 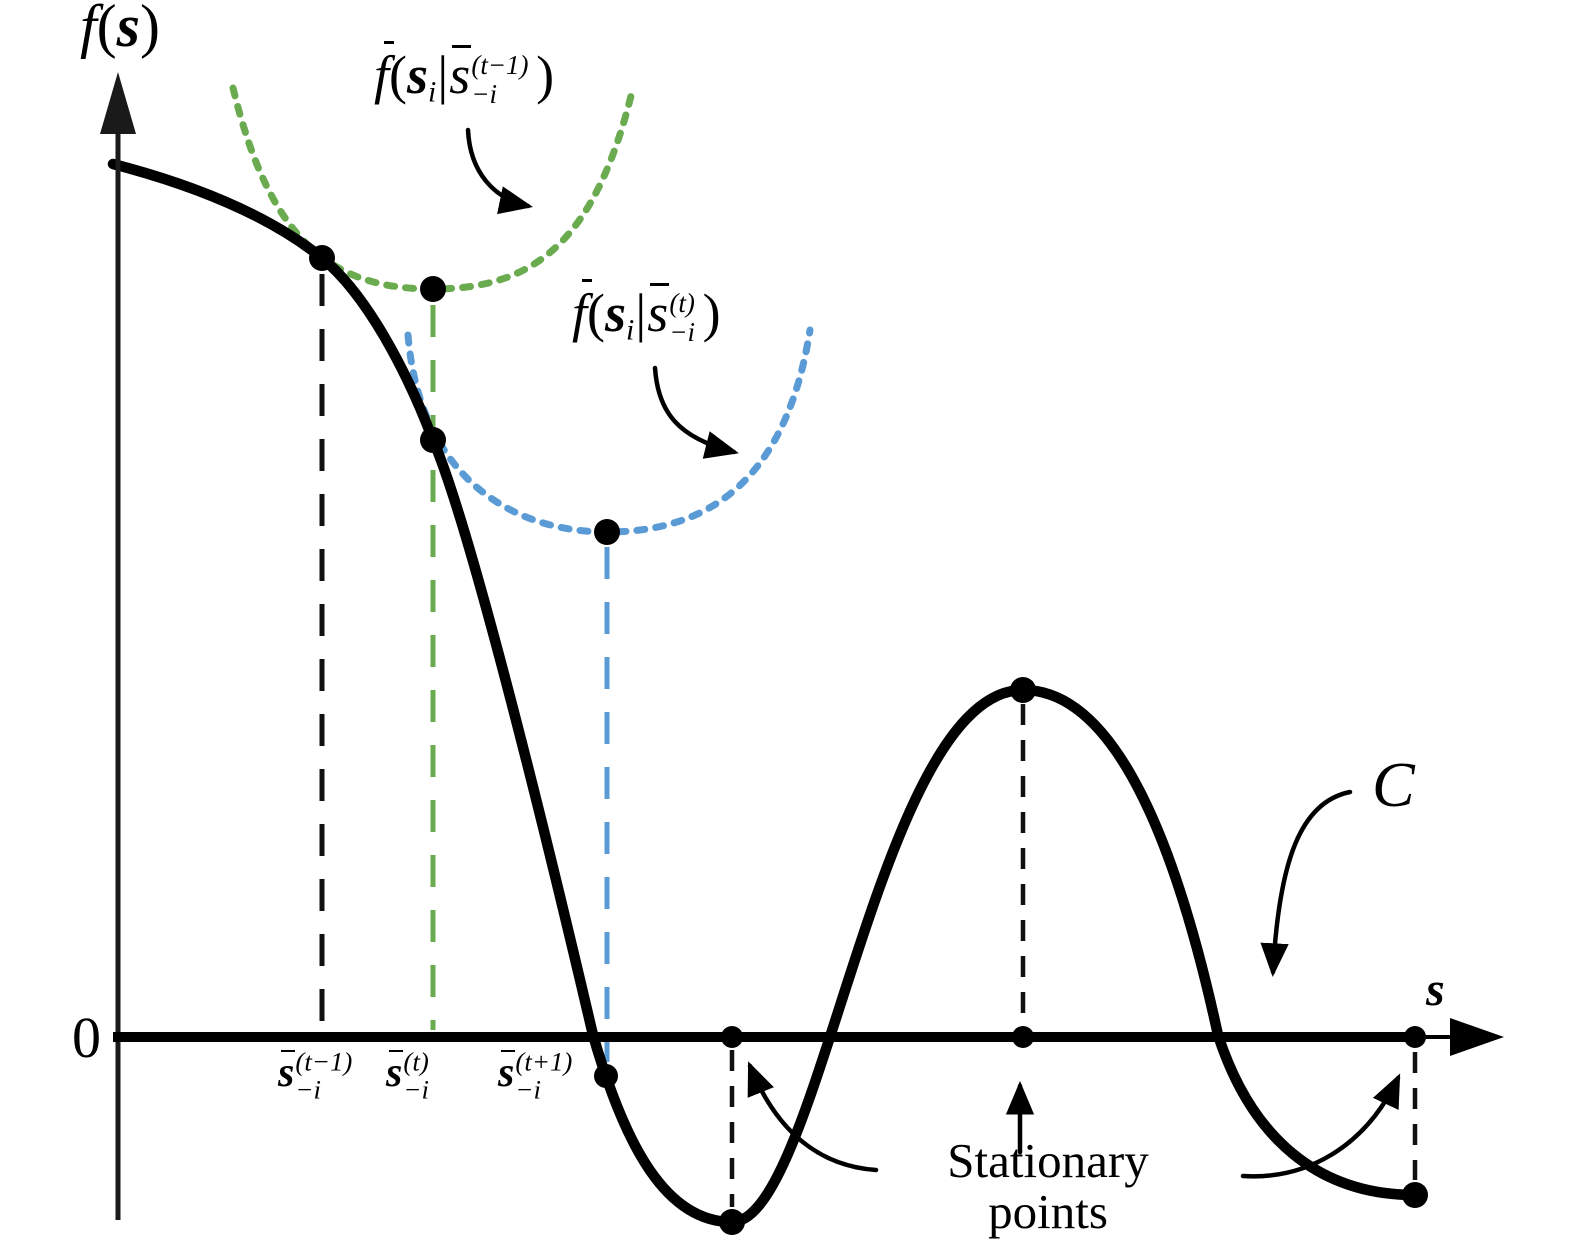 What do you see at coordinates (609, 431) in the screenshot?
I see `surrogate-curve-curr` at bounding box center [609, 431].